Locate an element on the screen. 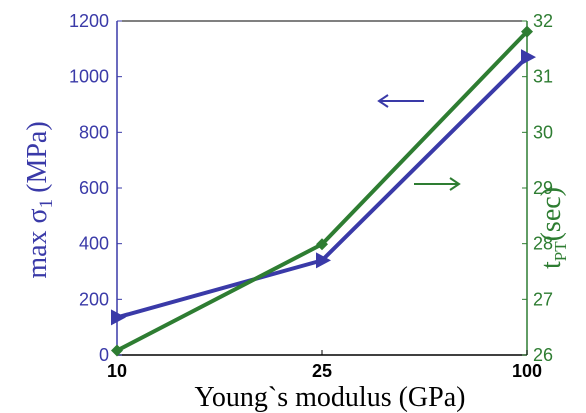  right-tick-label: 30 is located at coordinates (543, 132).